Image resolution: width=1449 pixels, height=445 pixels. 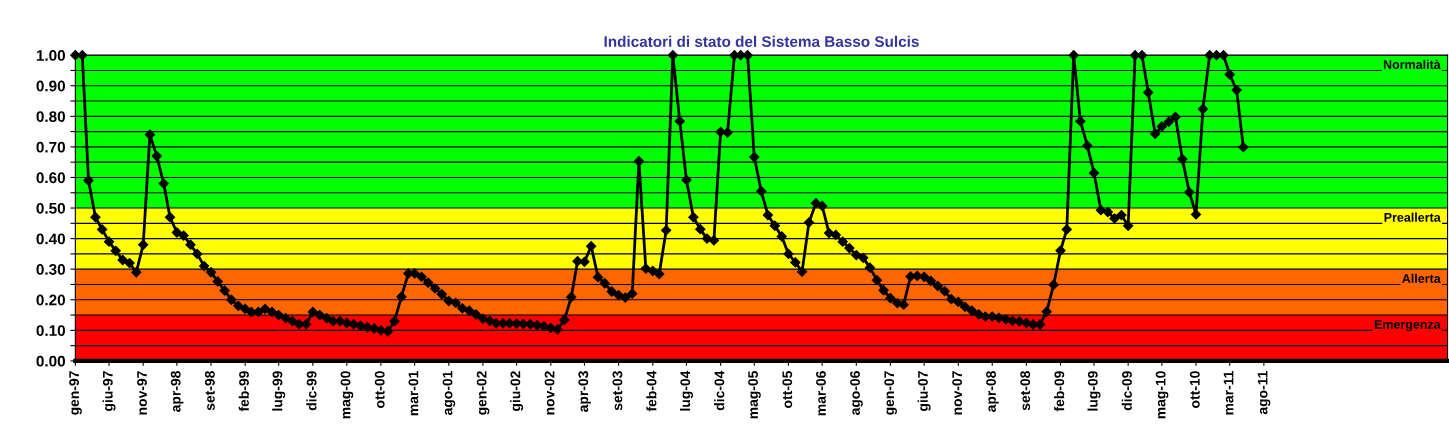 I want to click on x-tick-label: lug-09, so click(x=1094, y=391).